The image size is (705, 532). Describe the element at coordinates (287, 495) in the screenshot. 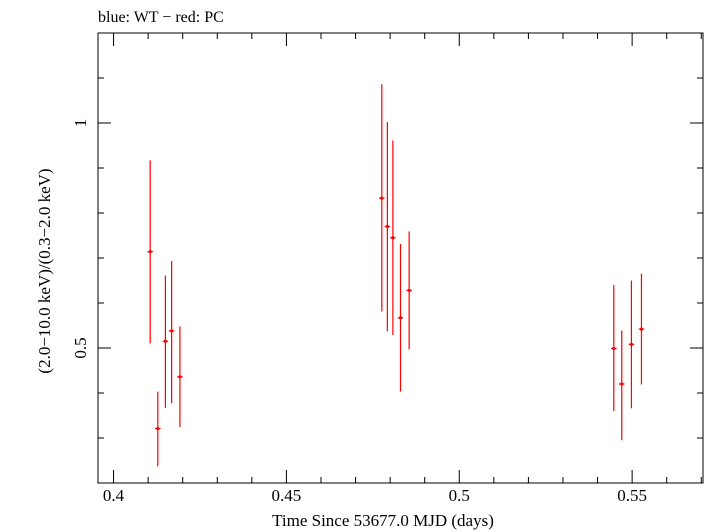

I see `x-tick-label: 0.45` at that location.